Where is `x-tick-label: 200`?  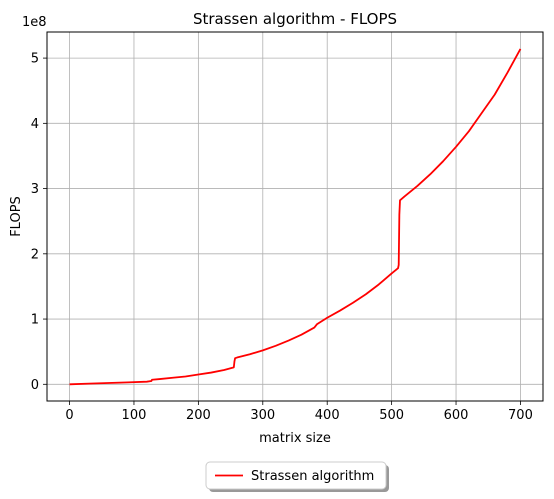
x-tick-label: 200 is located at coordinates (198, 415).